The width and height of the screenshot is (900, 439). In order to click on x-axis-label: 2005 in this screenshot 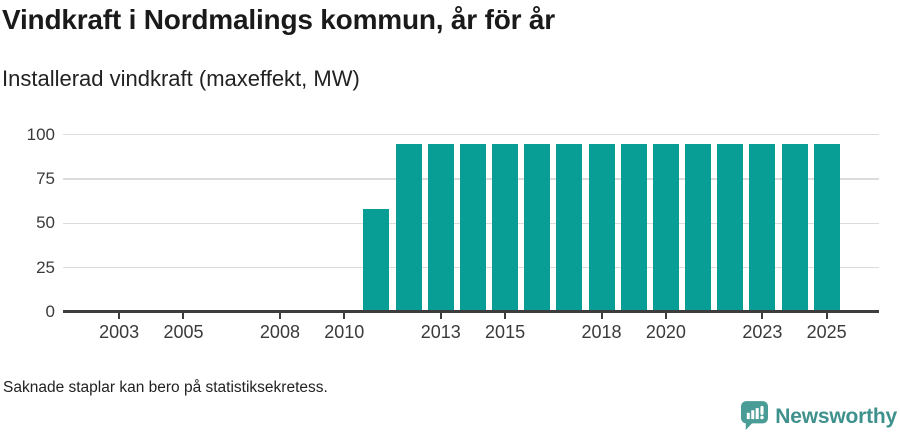, I will do `click(183, 332)`.